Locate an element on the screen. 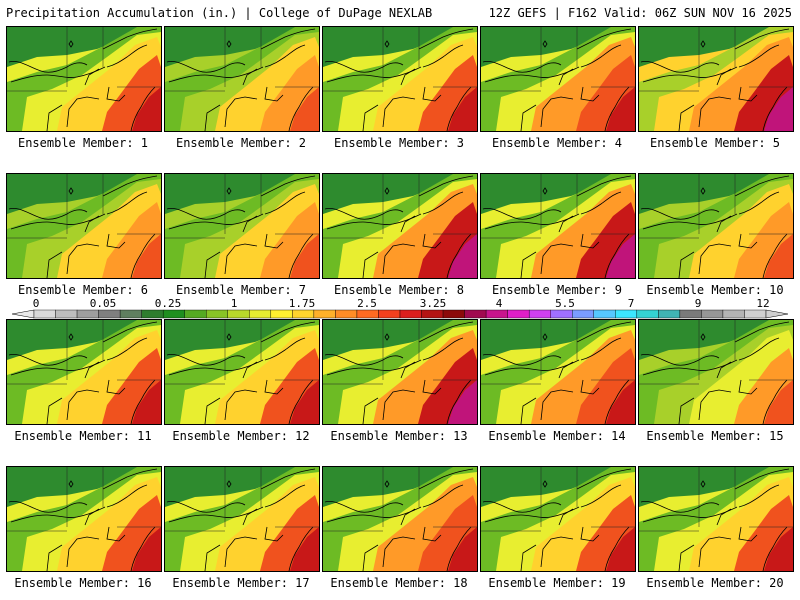 Image resolution: width=800 pixels, height=600 pixels. ensemble-member-20-map is located at coordinates (716, 519).